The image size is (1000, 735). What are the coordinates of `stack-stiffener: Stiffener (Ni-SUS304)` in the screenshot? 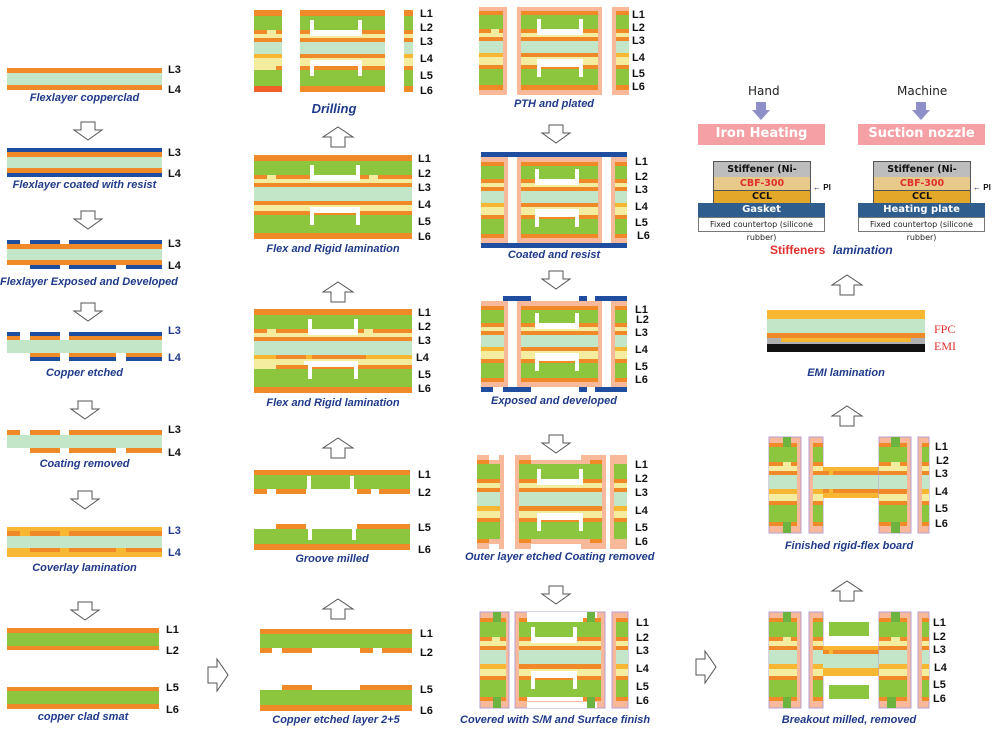 It's located at (922, 175).